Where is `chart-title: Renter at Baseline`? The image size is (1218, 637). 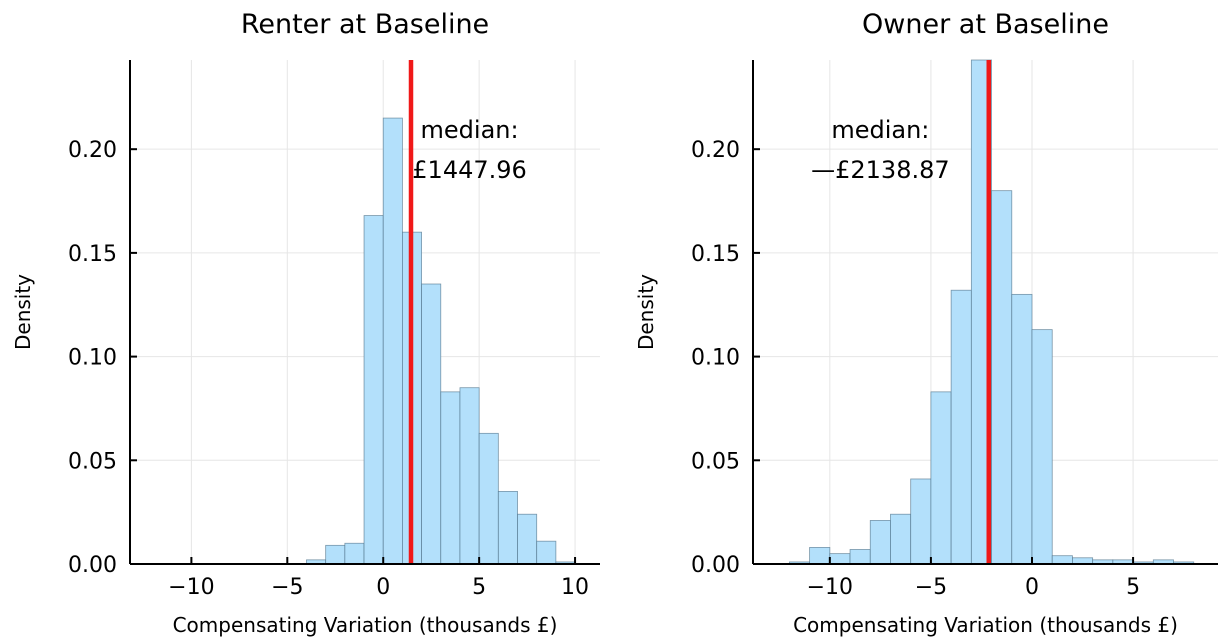 chart-title: Renter at Baseline is located at coordinates (365, 24).